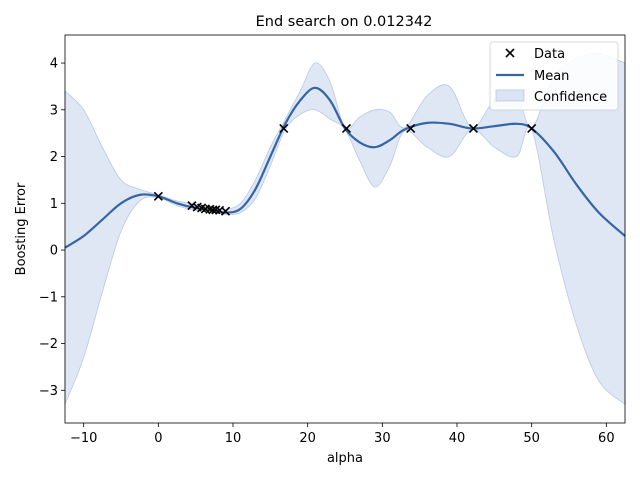  What do you see at coordinates (158, 438) in the screenshot?
I see `x-tick-label: 0` at bounding box center [158, 438].